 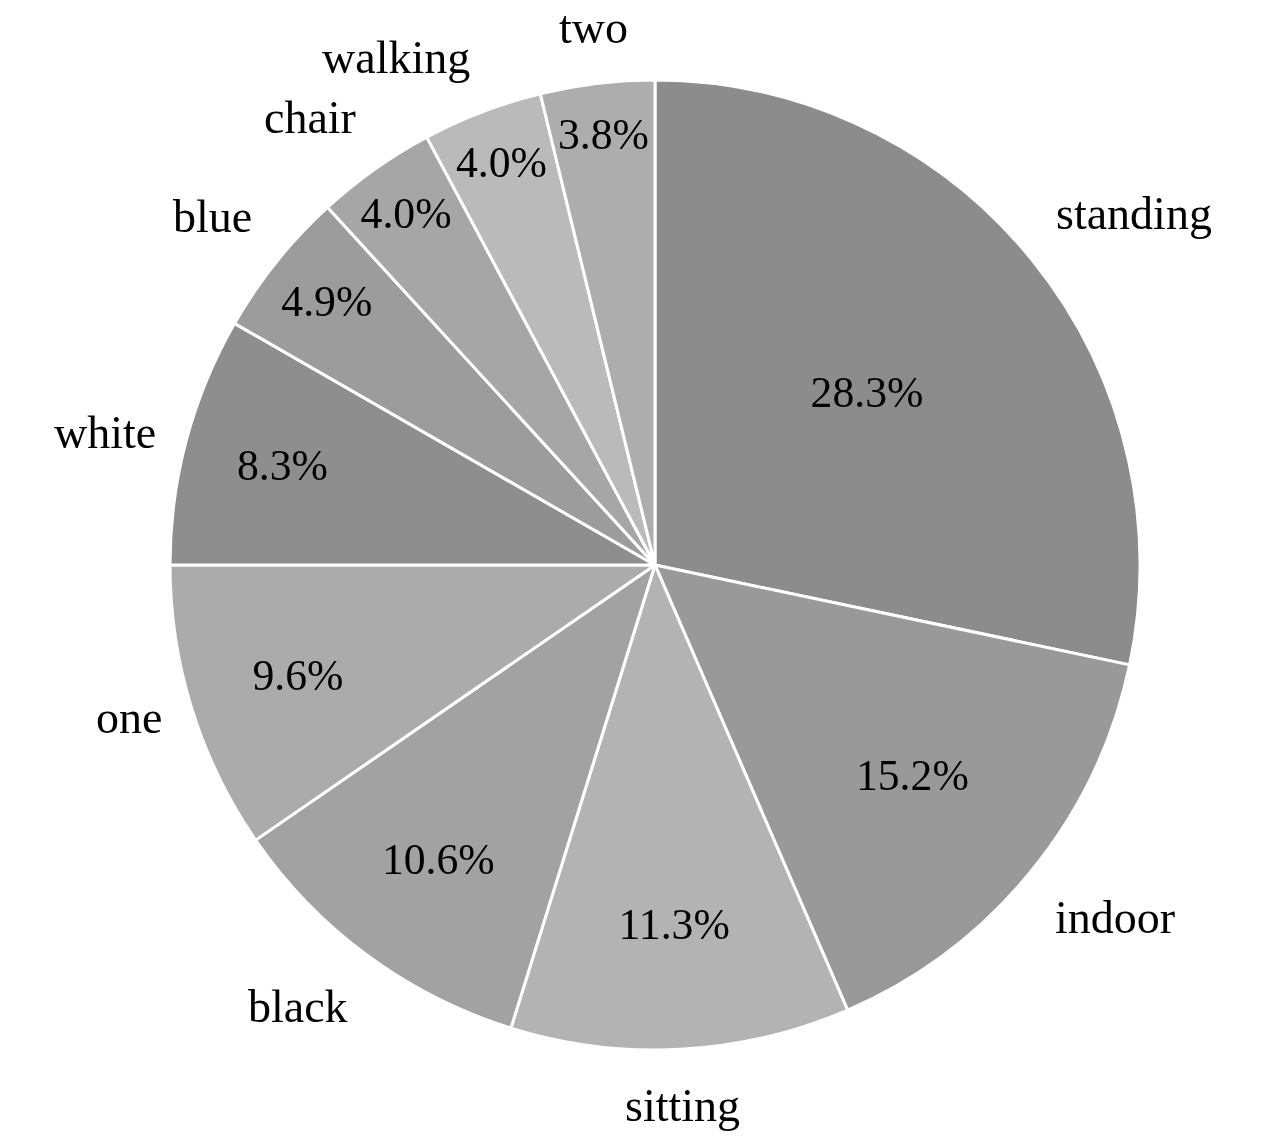 I want to click on slice-label: white, so click(x=105, y=432).